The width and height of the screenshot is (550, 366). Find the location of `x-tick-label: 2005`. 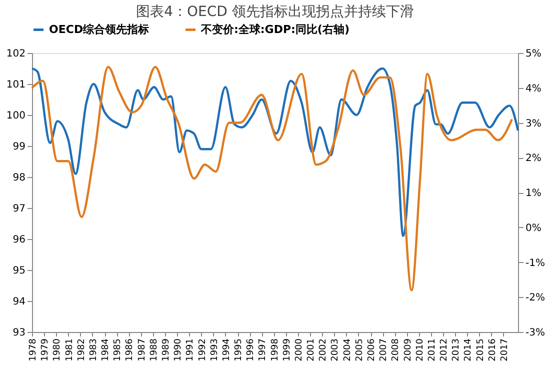

x-tick-label: 2005 is located at coordinates (359, 350).